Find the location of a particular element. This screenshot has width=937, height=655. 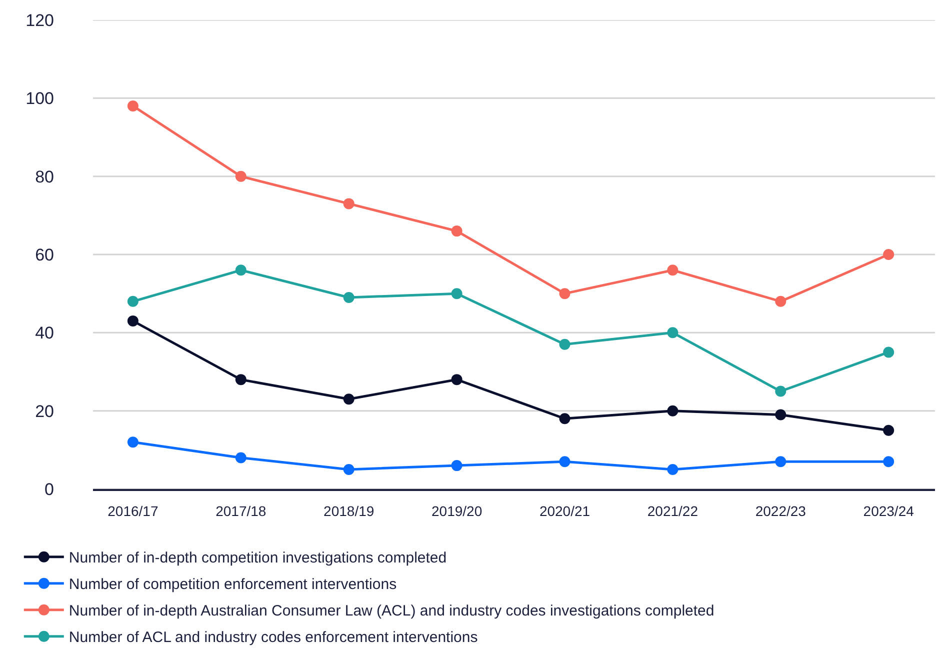

y-tick-label: 120 is located at coordinates (40, 20).